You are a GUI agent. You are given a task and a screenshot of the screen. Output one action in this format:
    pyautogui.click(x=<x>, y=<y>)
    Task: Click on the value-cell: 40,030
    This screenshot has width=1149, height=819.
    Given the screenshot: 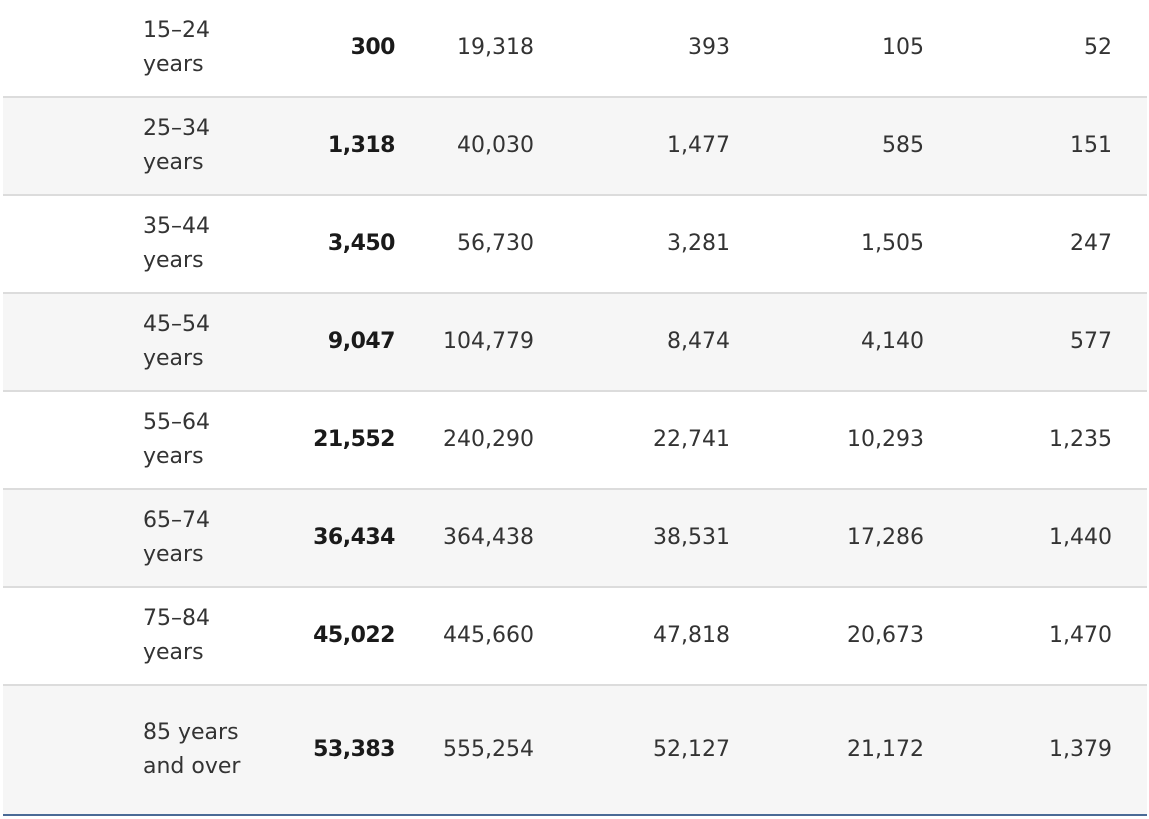 What is the action you would take?
    pyautogui.click(x=495, y=145)
    